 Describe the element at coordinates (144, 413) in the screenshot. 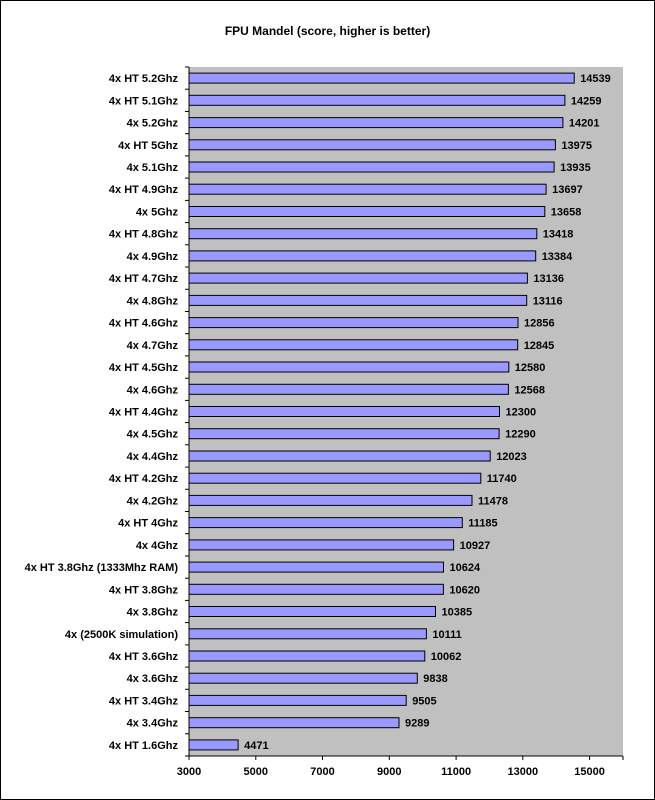

I see `category-label: 4x HT 4.4Ghz` at that location.